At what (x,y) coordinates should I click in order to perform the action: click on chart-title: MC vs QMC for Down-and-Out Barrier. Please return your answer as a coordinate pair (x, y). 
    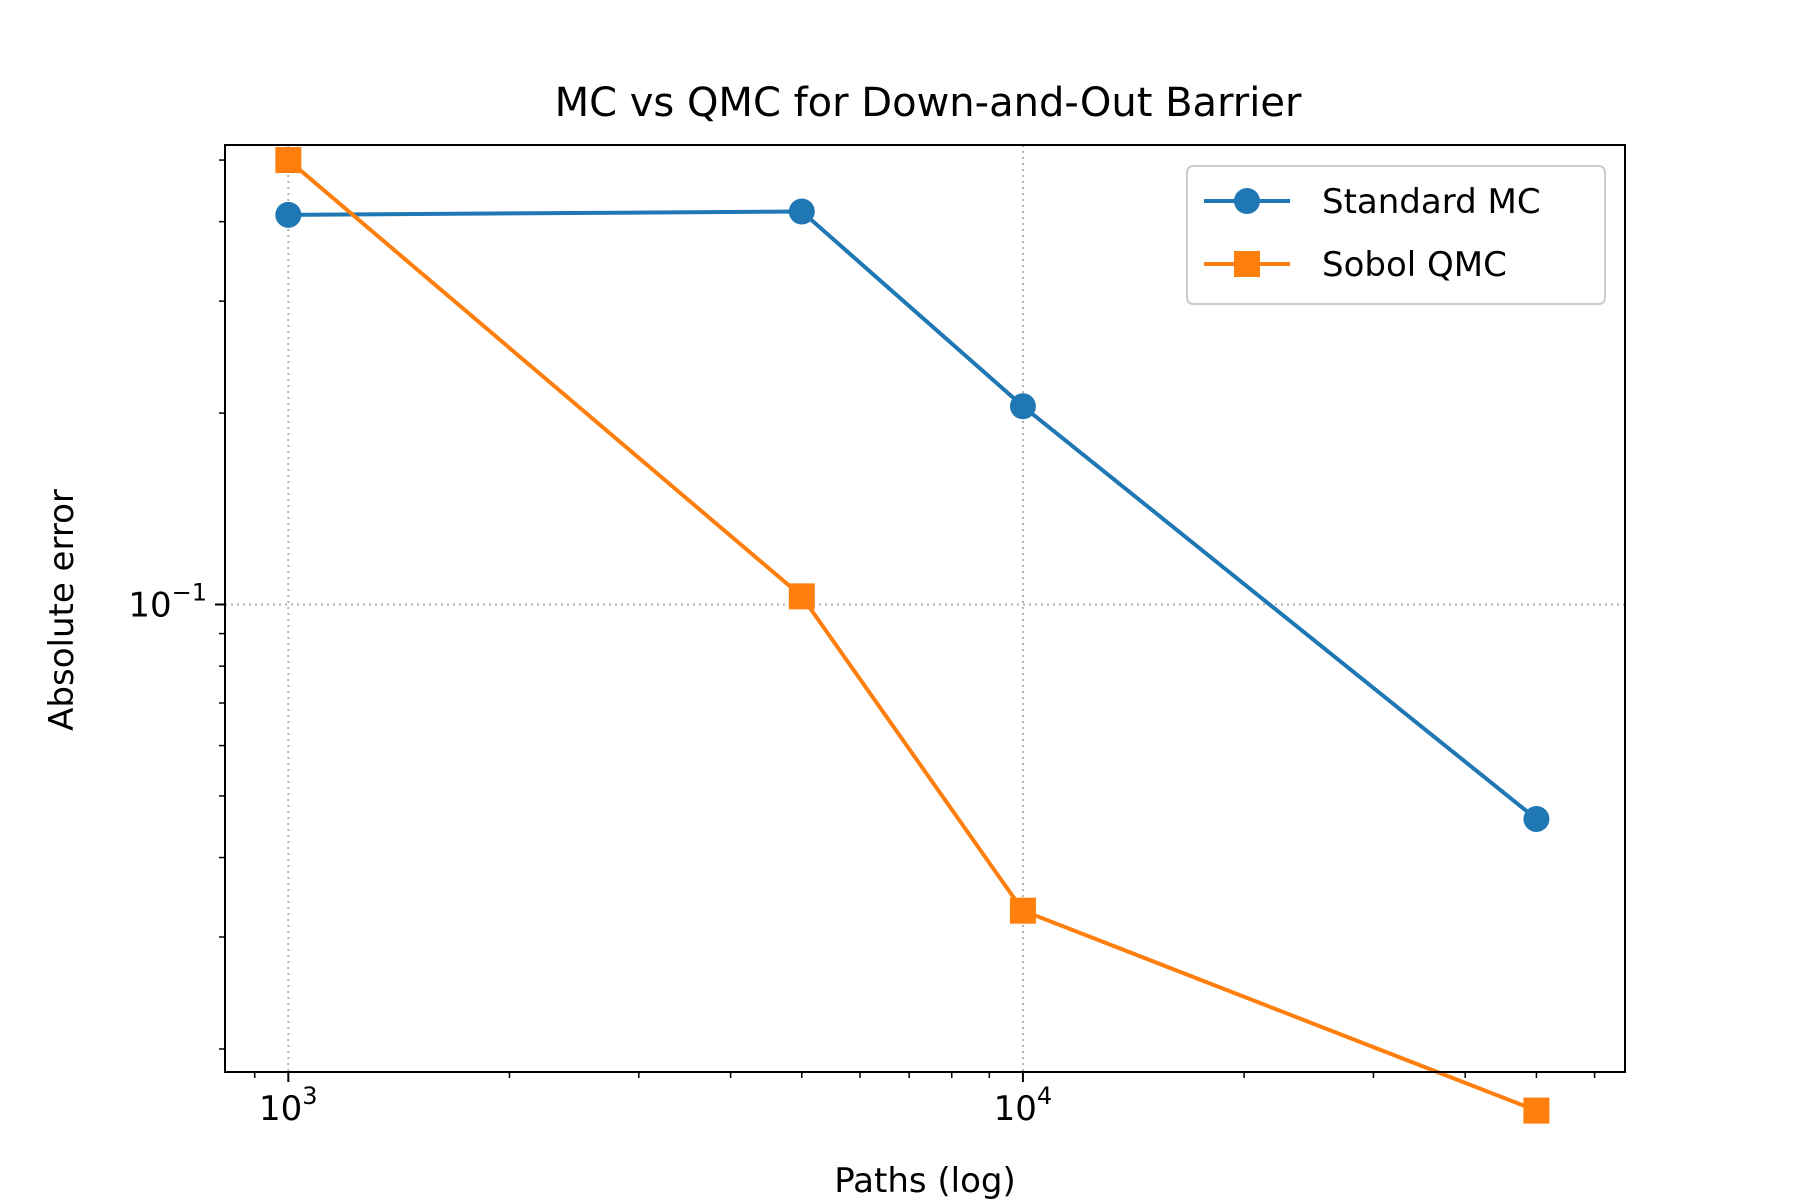
    Looking at the image, I should click on (928, 103).